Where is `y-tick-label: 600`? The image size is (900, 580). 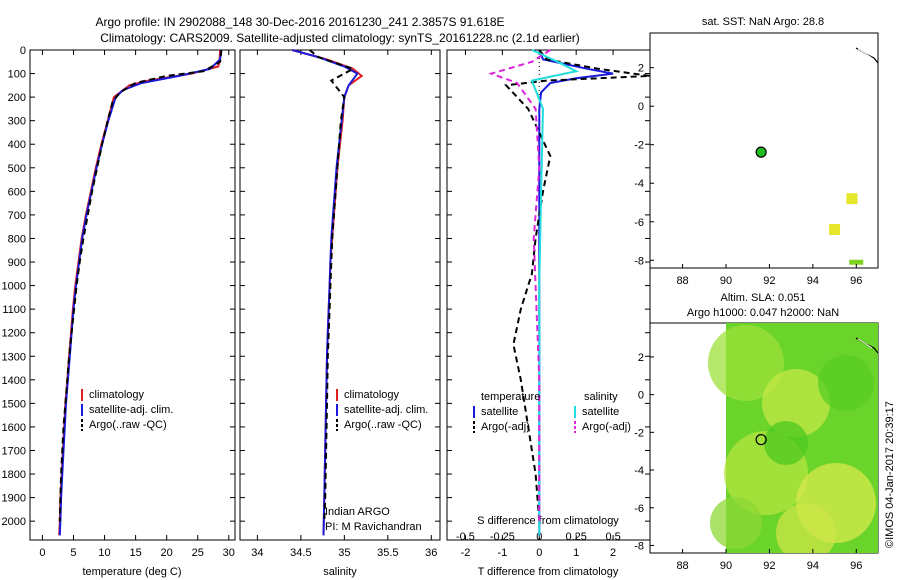
y-tick-label: 600 is located at coordinates (17, 192).